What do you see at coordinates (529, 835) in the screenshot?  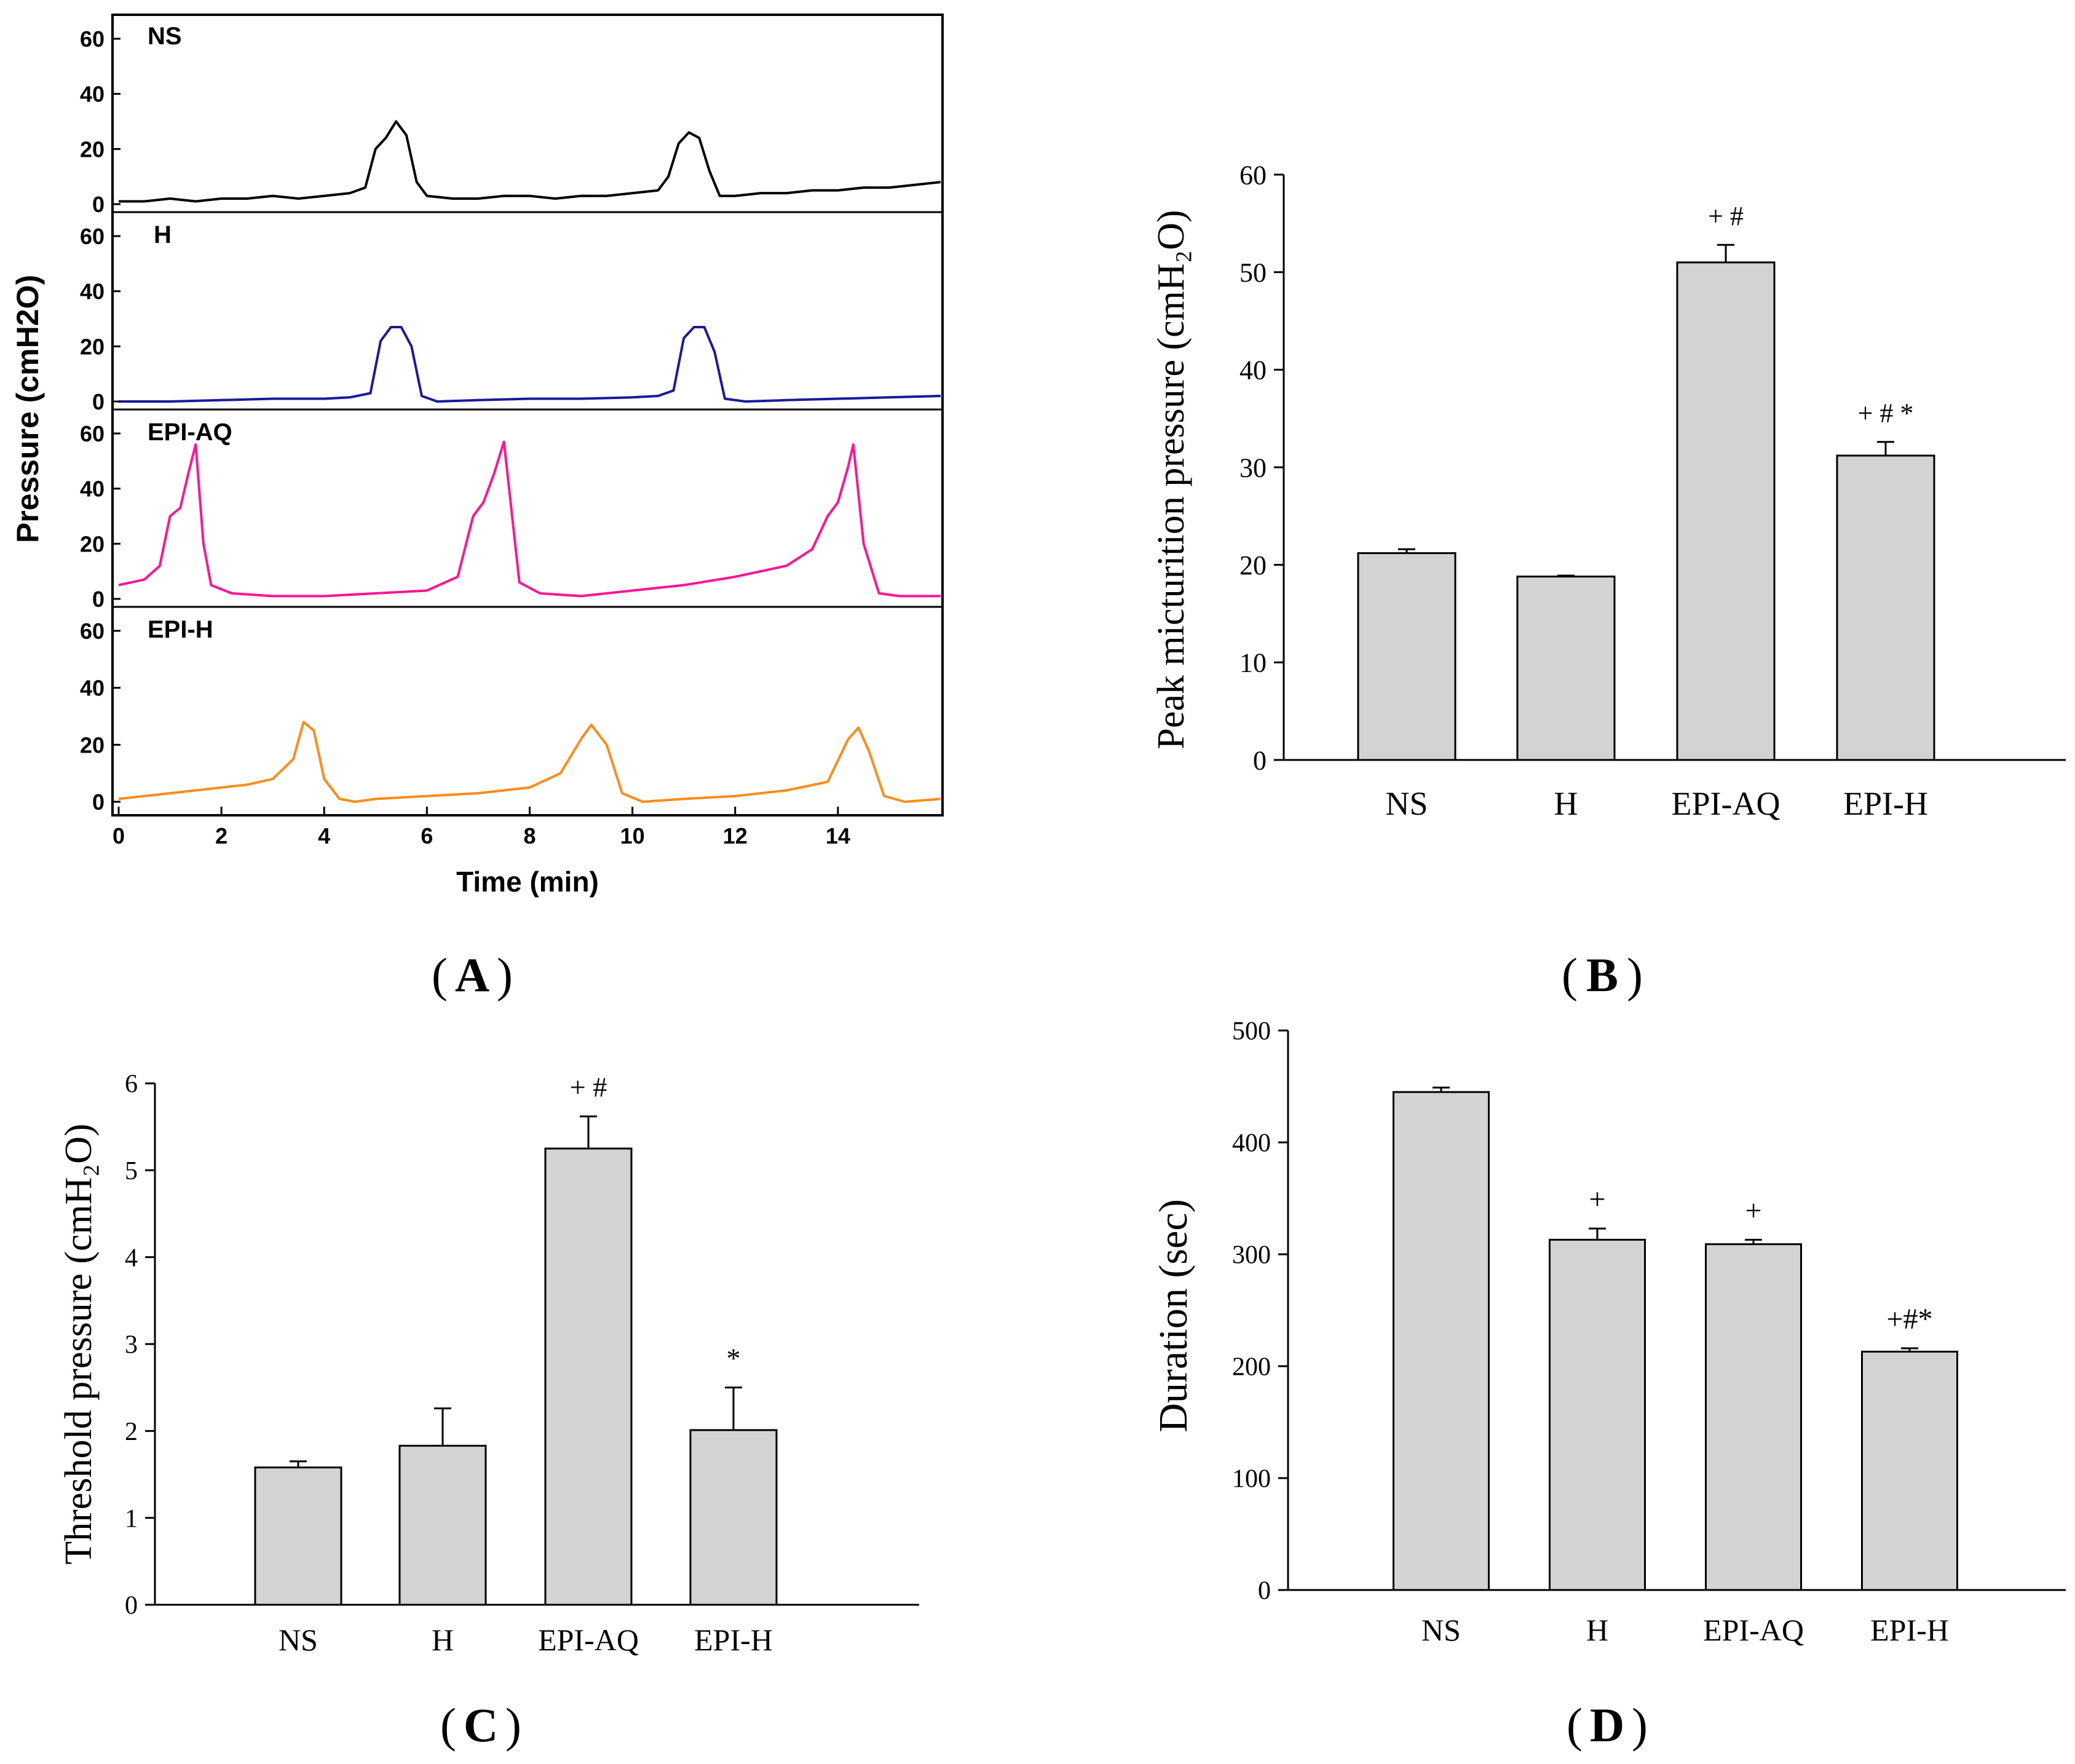 I see `x-tick-label-8: 8` at bounding box center [529, 835].